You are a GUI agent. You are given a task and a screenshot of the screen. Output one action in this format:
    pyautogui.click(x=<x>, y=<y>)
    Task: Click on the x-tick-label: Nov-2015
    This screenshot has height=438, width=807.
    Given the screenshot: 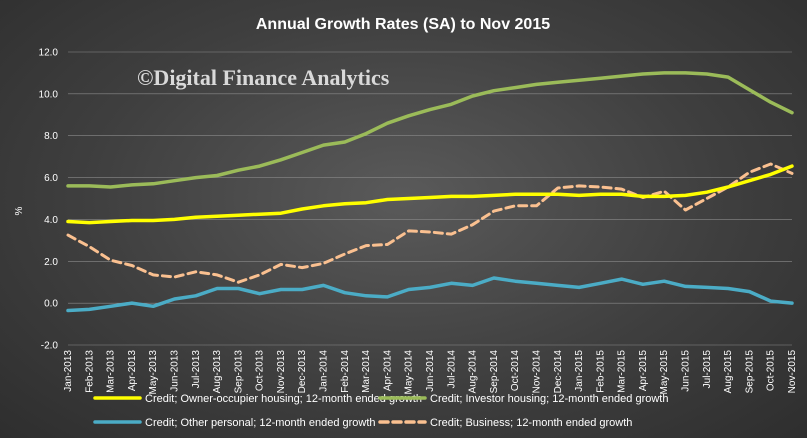 What is the action you would take?
    pyautogui.click(x=792, y=372)
    